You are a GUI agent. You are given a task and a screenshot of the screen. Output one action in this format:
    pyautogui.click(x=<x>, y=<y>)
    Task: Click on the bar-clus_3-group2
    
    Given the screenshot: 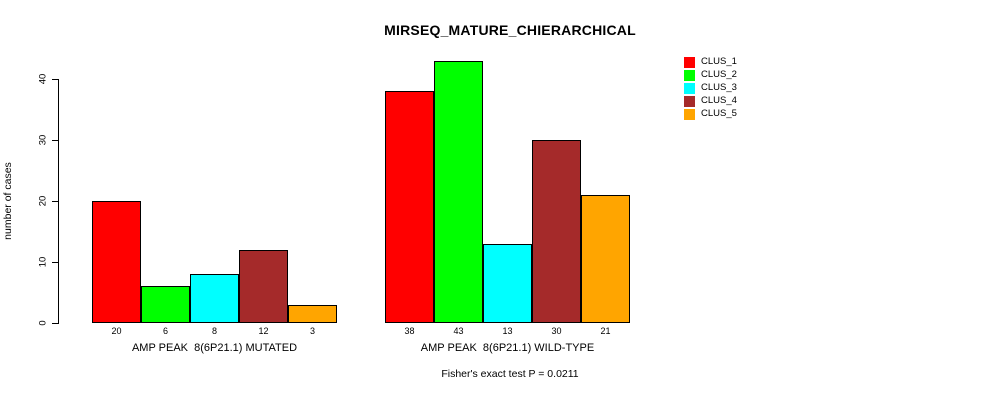 What is the action you would take?
    pyautogui.click(x=507, y=283)
    